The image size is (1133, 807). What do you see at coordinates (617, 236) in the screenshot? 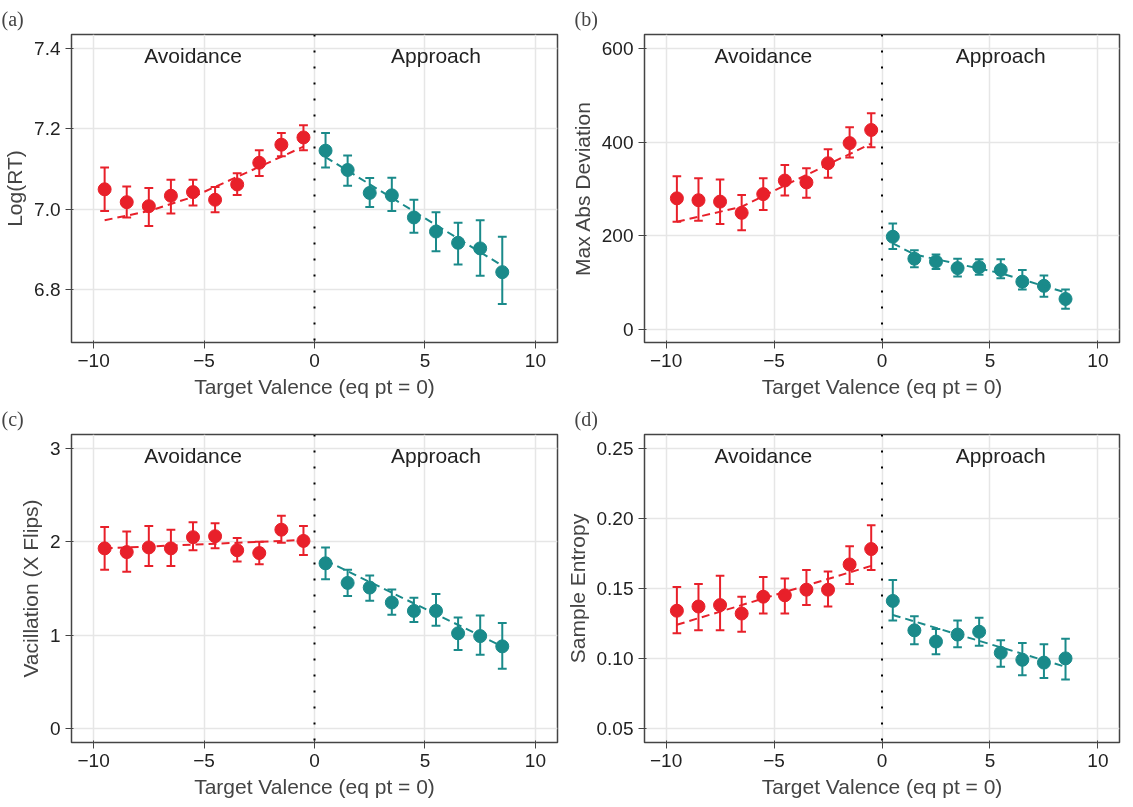
I see `y-tick-label: 200` at bounding box center [617, 236].